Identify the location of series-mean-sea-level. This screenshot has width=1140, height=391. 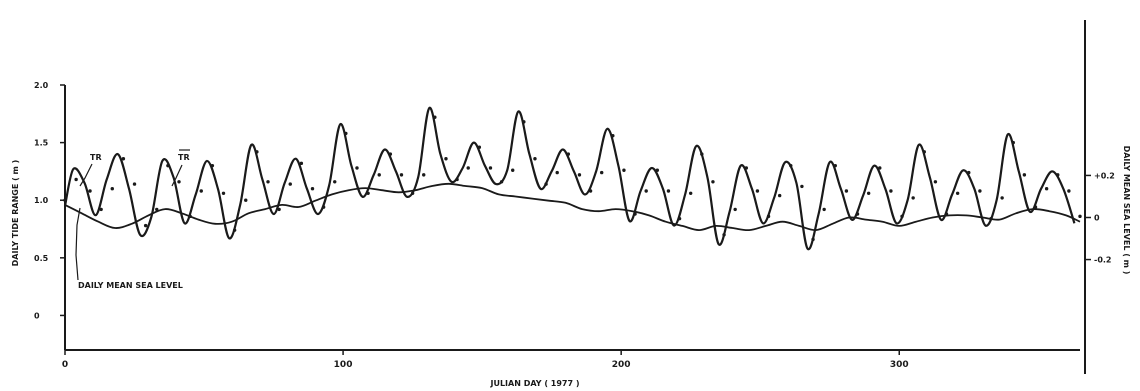
(572, 207).